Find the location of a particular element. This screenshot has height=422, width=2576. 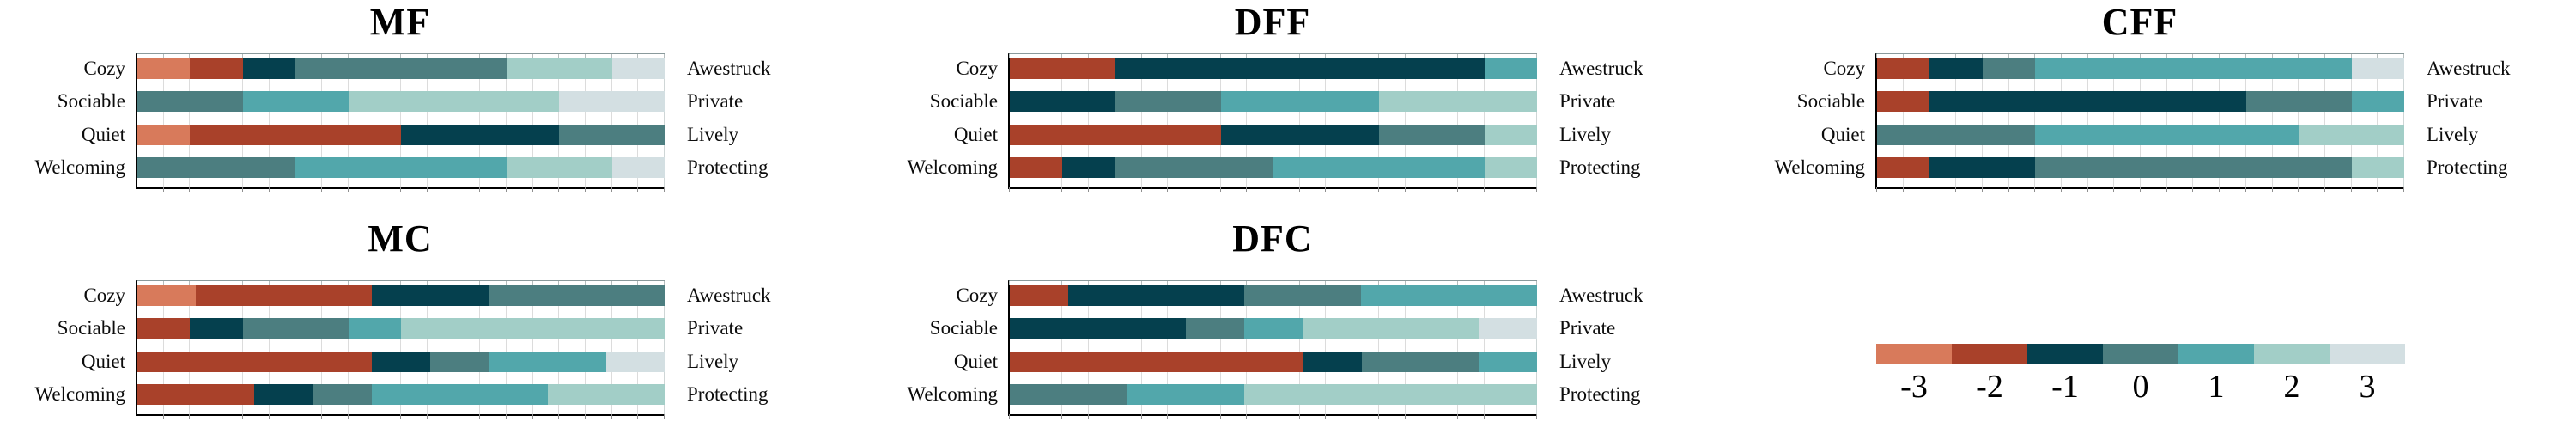

row-label-left-Quiet: Quiet is located at coordinates (976, 134).